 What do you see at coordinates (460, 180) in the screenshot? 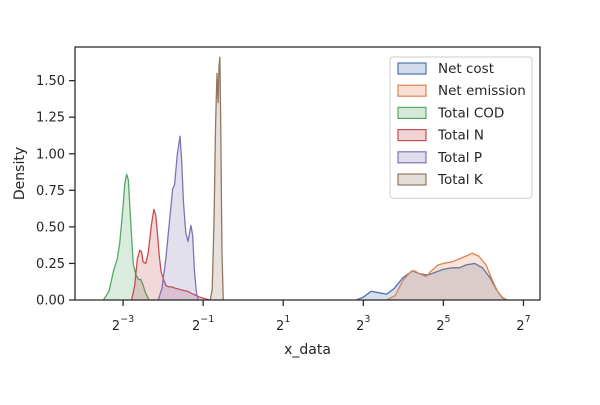
I see `legend-label-total-k: Total K` at bounding box center [460, 180].